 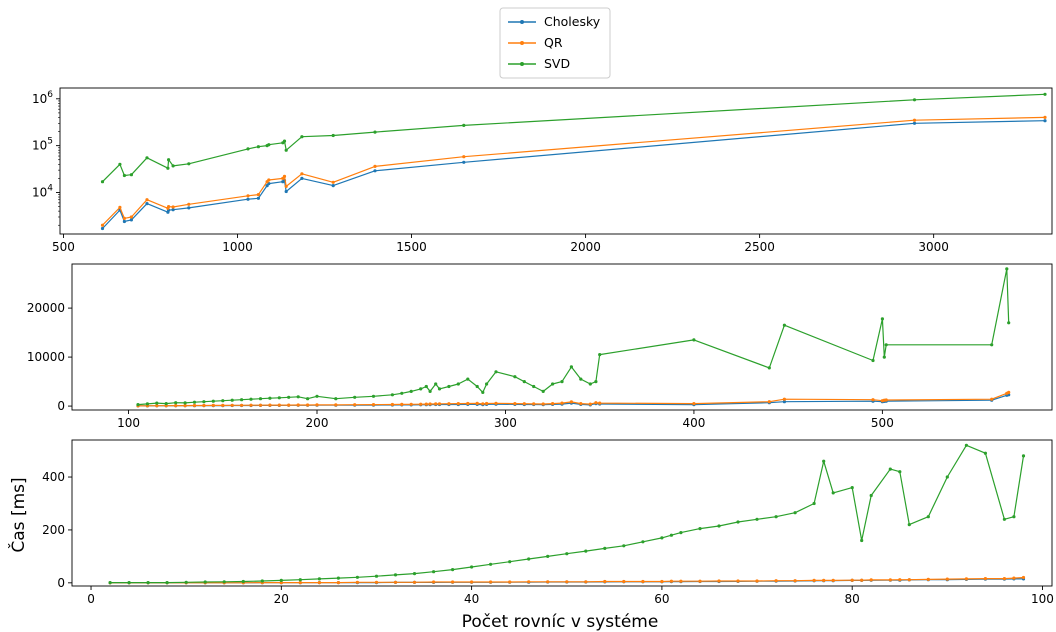 What do you see at coordinates (128, 423) in the screenshot?
I see `x-tick-label: 100` at bounding box center [128, 423].